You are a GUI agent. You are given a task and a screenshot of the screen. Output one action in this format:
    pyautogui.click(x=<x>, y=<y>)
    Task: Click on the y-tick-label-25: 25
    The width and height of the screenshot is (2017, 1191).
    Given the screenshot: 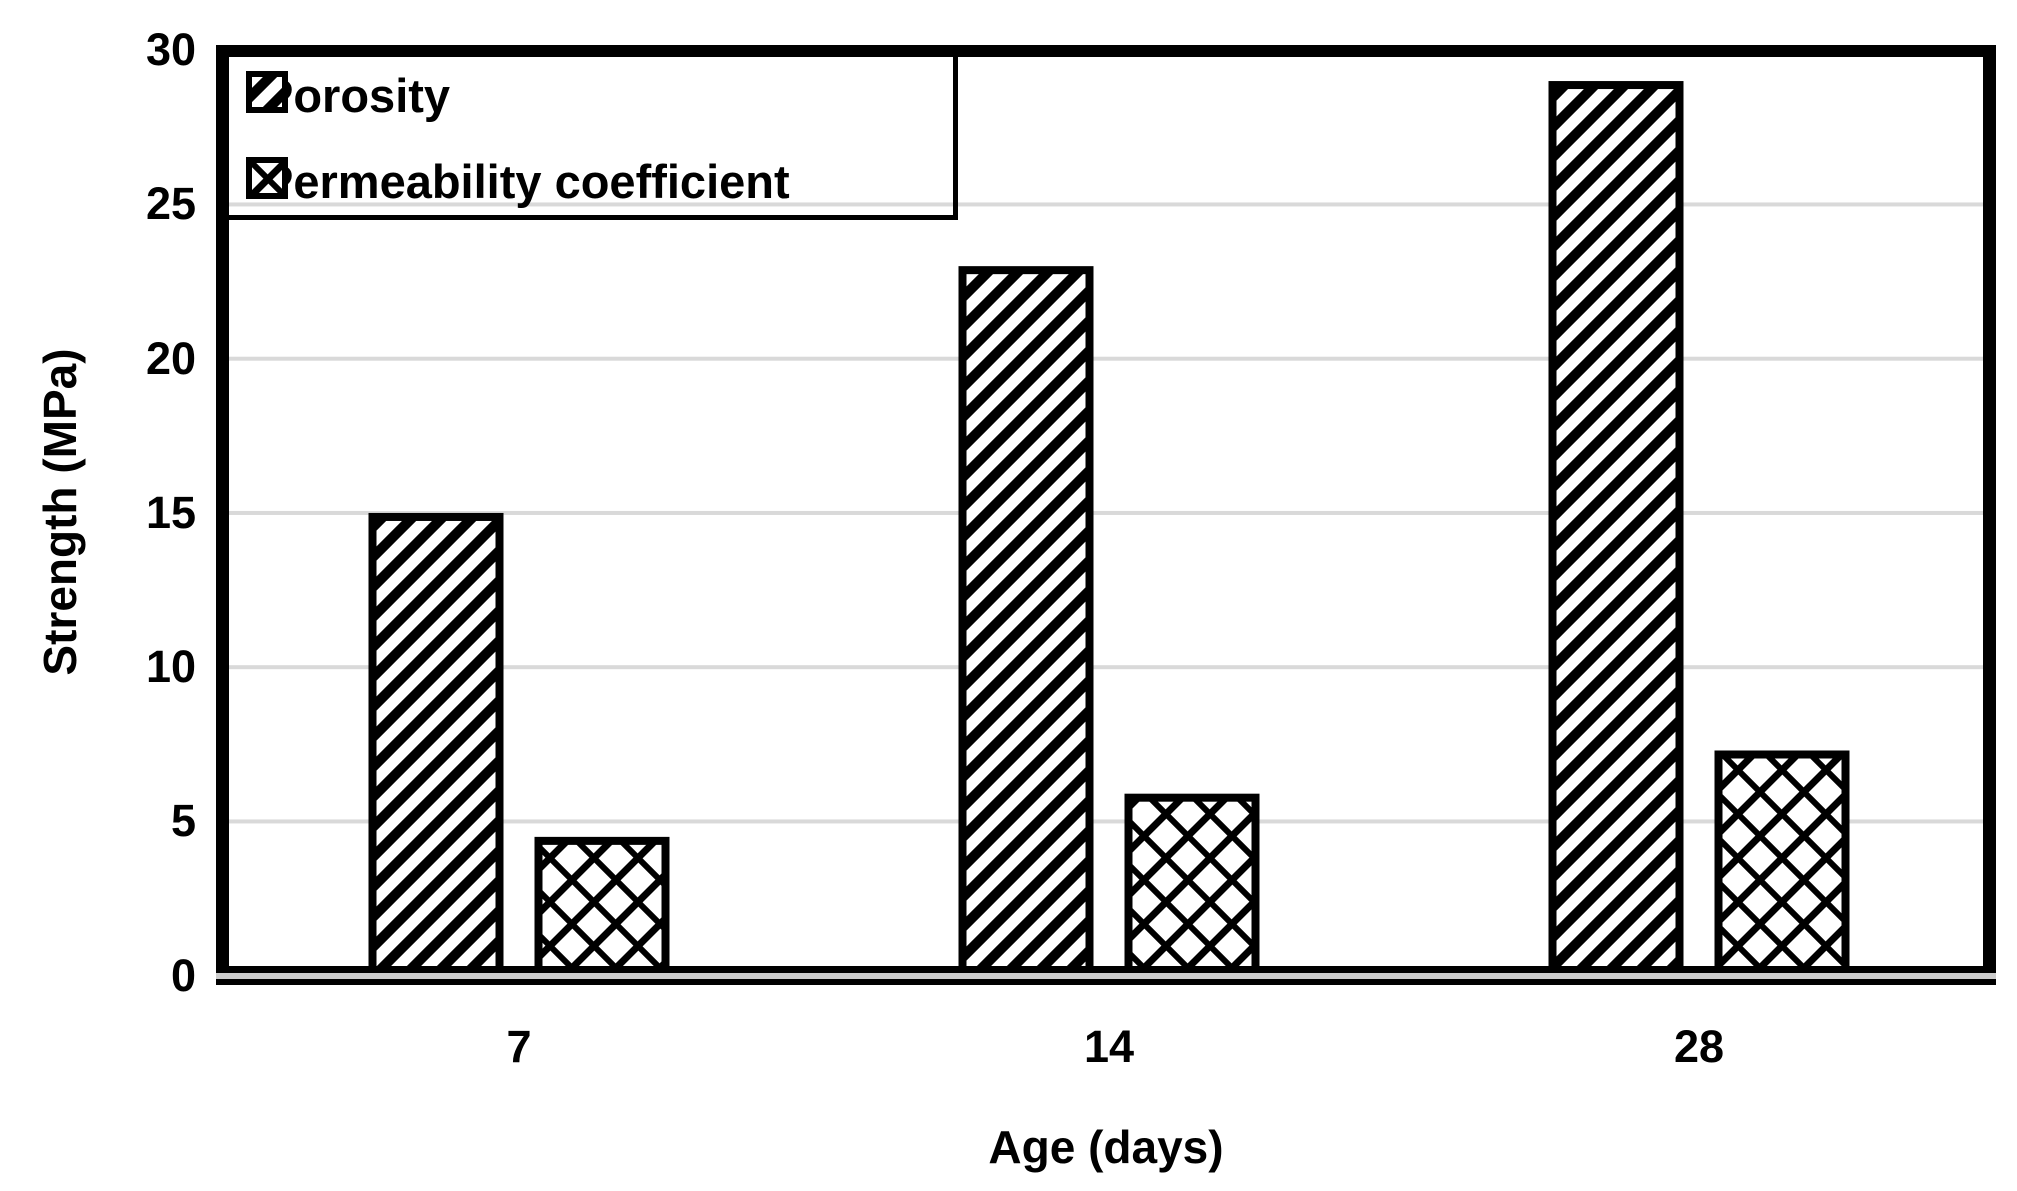 What is the action you would take?
    pyautogui.click(x=170, y=204)
    